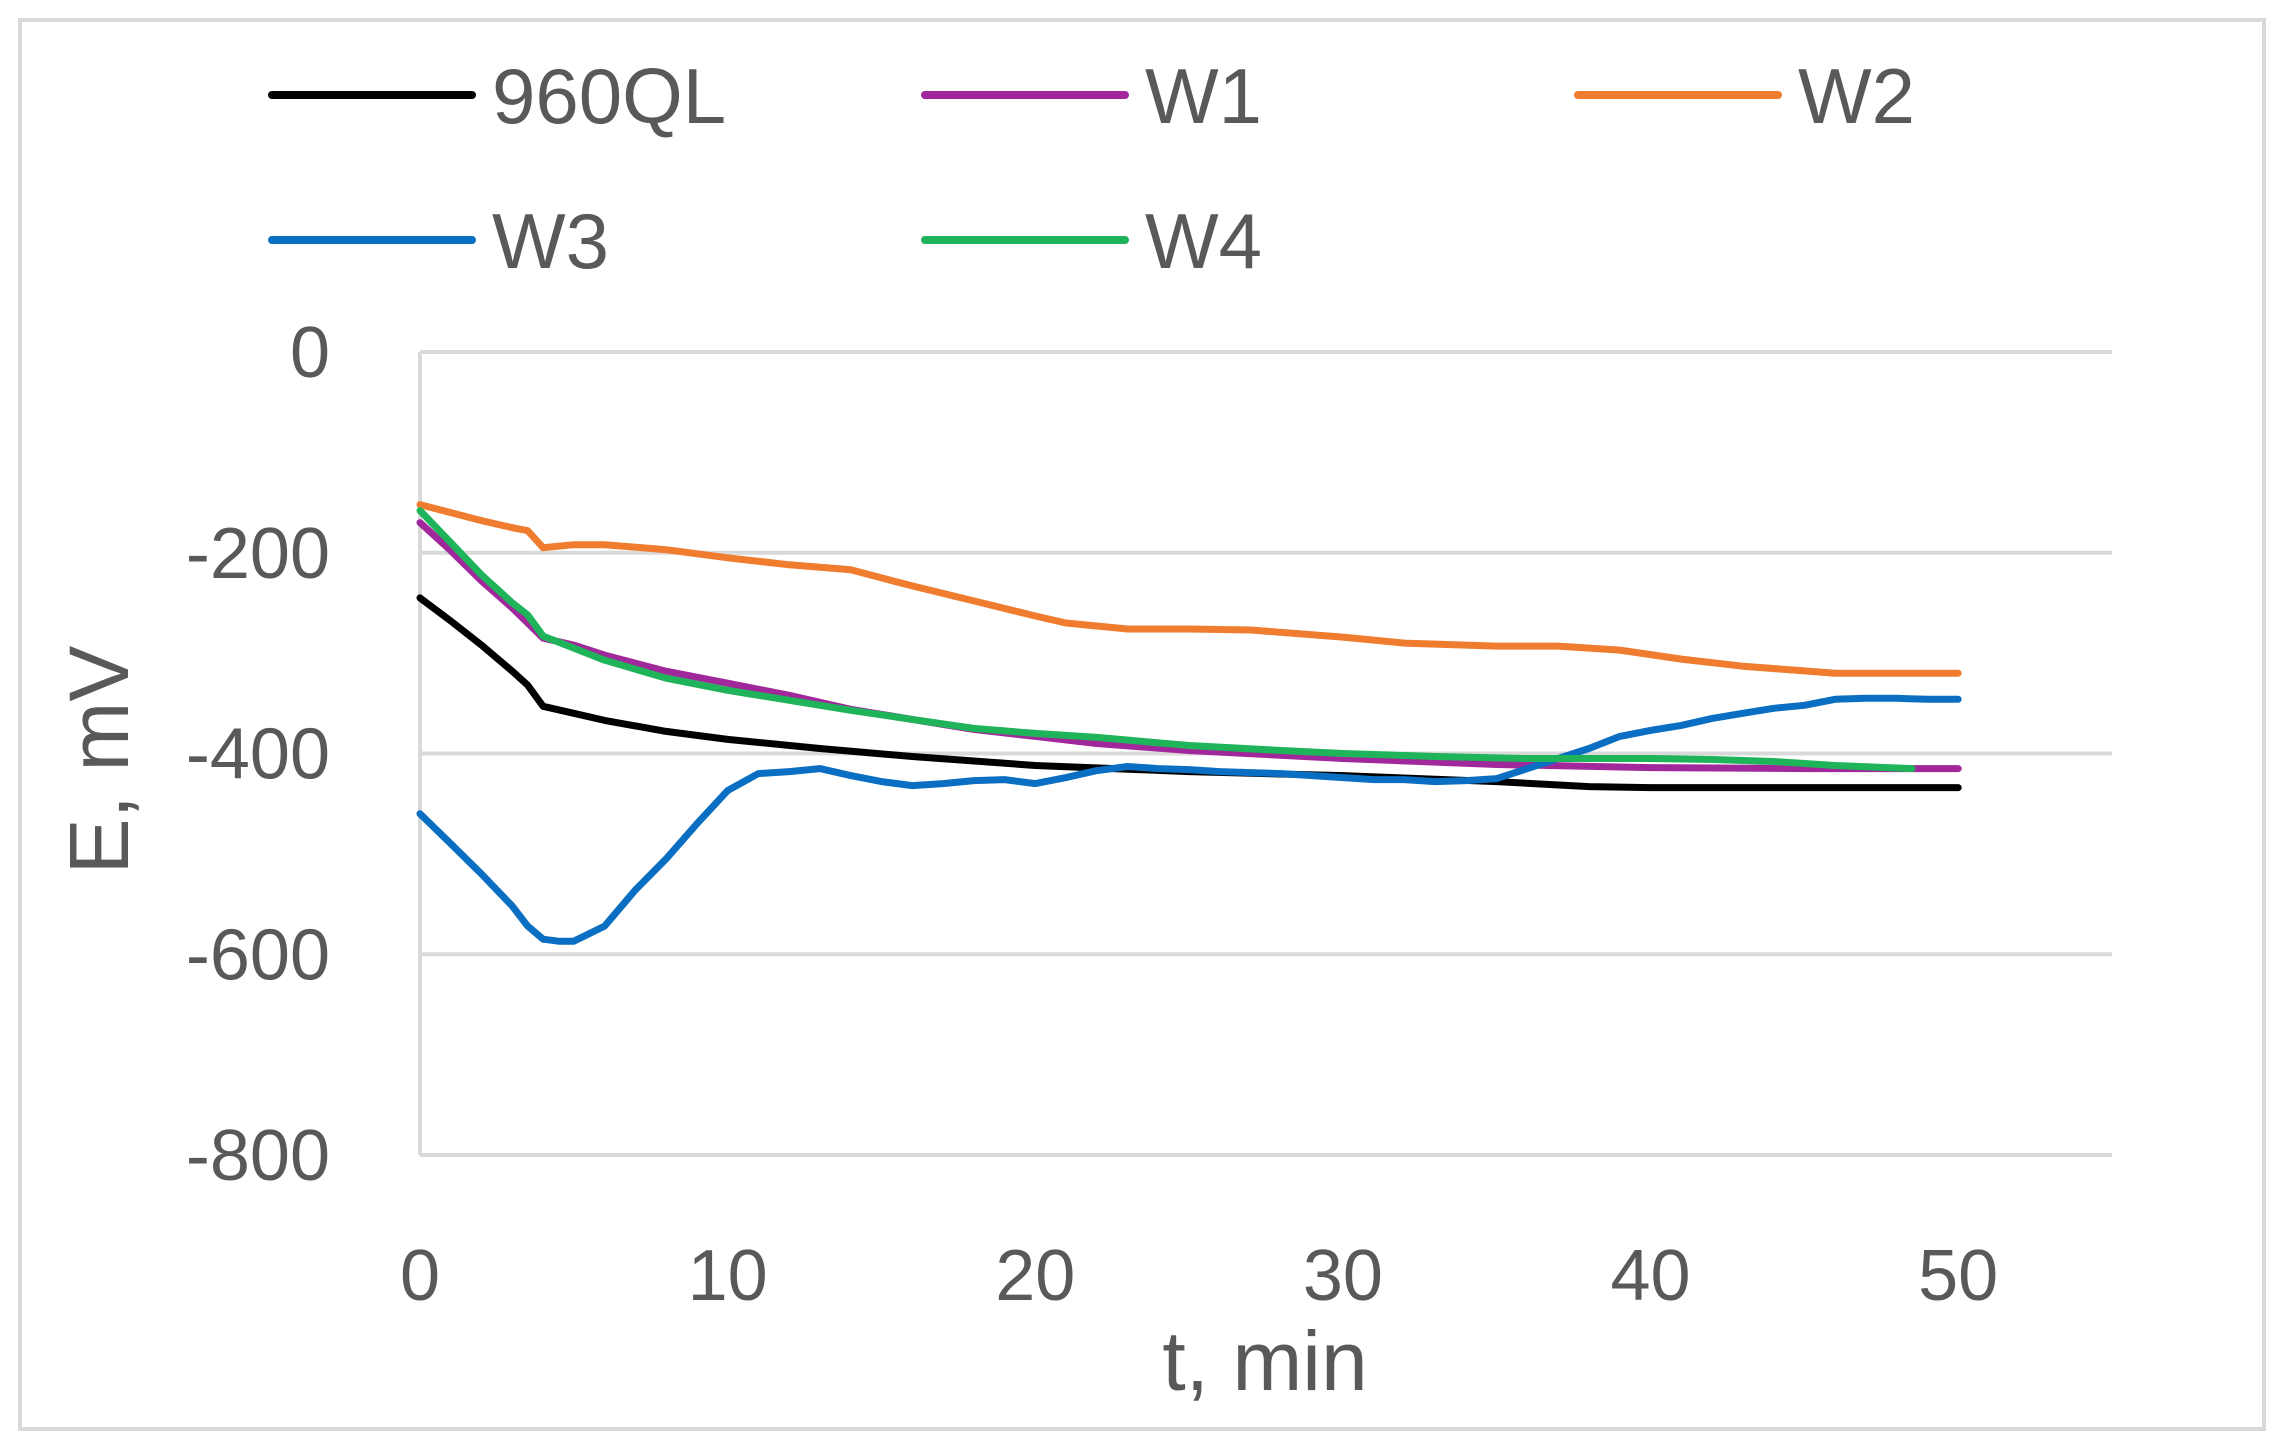 This screenshot has width=2286, height=1451. Describe the element at coordinates (1650, 1276) in the screenshot. I see `x-tick-label: 40` at that location.